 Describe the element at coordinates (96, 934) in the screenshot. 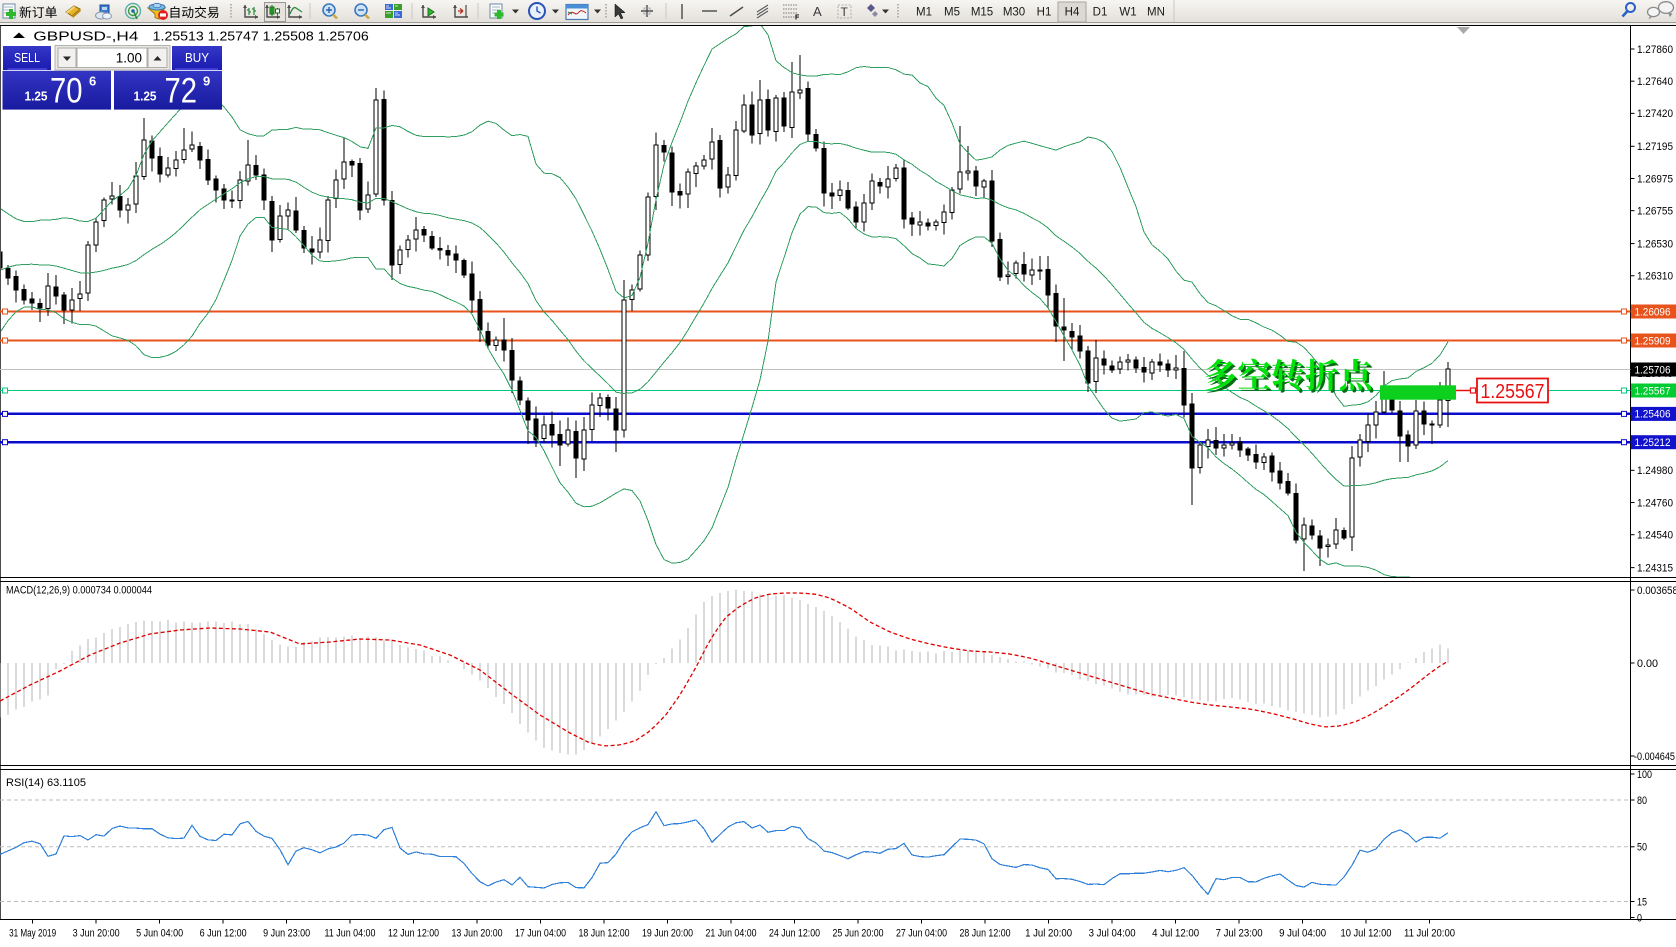

I see `svg-text: 3 Jun 20:00` at that location.